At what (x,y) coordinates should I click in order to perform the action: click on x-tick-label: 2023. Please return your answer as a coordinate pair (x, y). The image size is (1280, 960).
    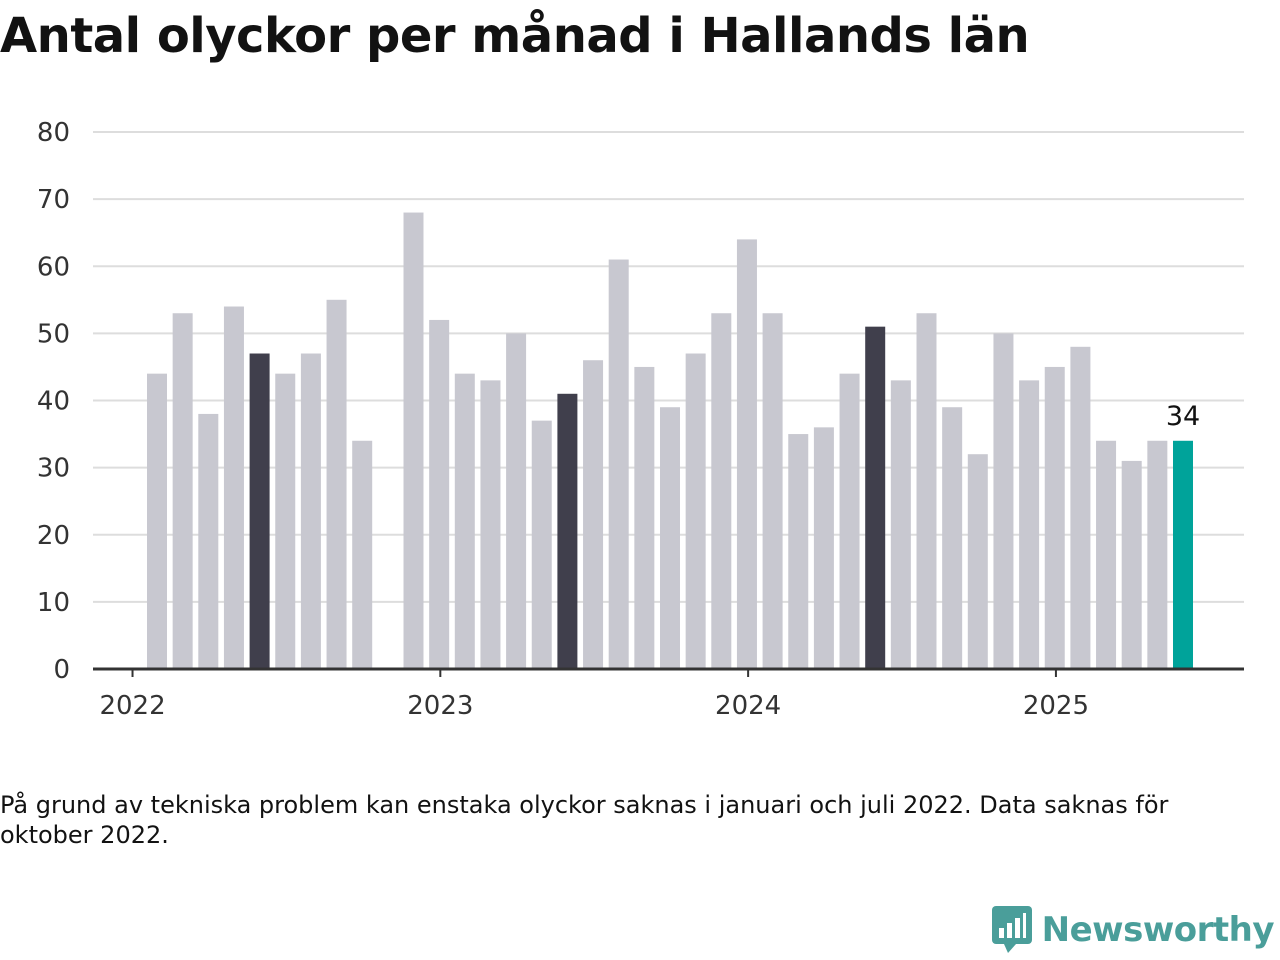
    Looking at the image, I should click on (440, 706).